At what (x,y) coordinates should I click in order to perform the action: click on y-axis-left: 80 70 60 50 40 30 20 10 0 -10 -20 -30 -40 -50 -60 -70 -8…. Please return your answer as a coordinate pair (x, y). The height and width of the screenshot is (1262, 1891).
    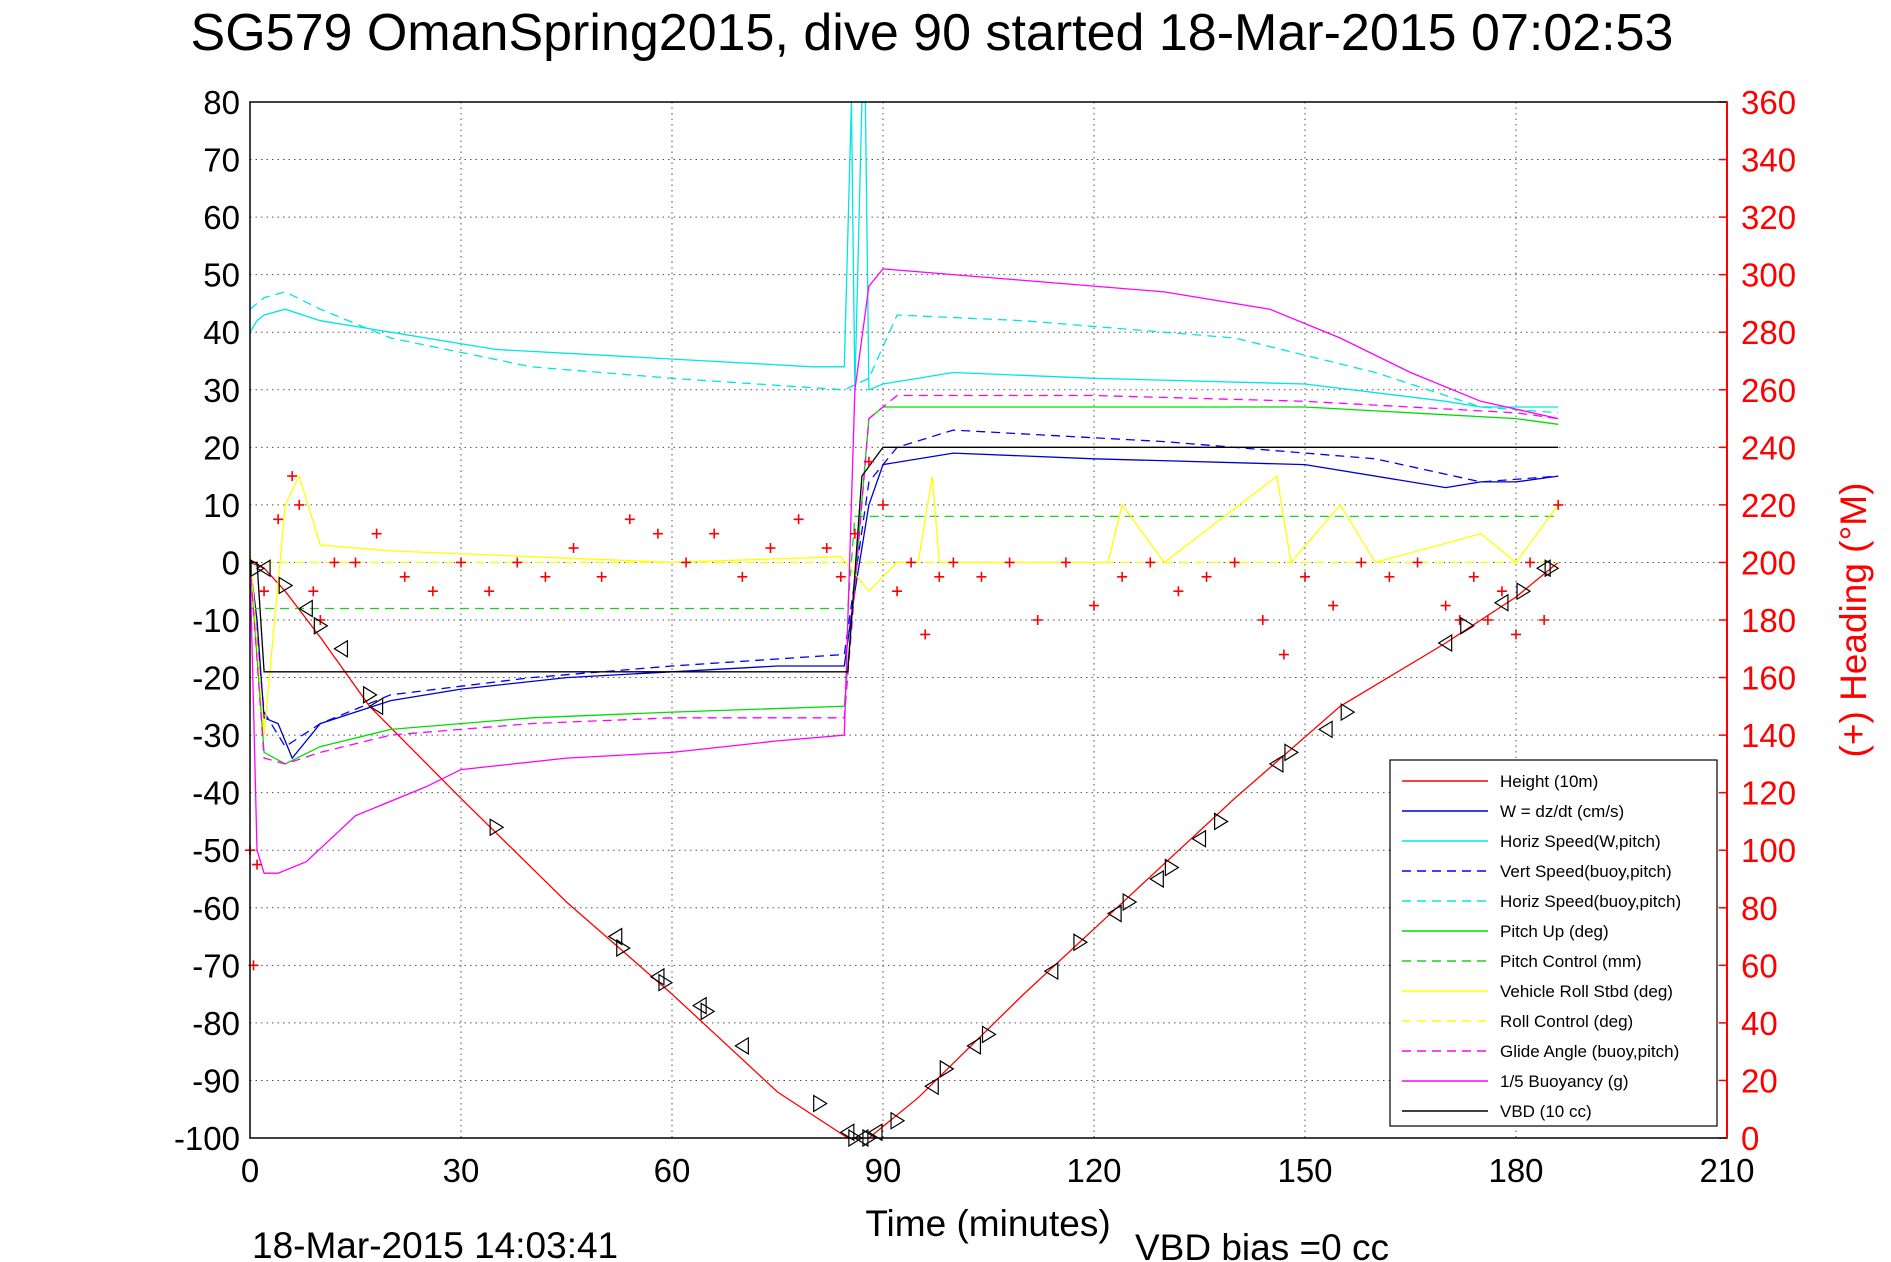
    Looking at the image, I should click on (207, 620).